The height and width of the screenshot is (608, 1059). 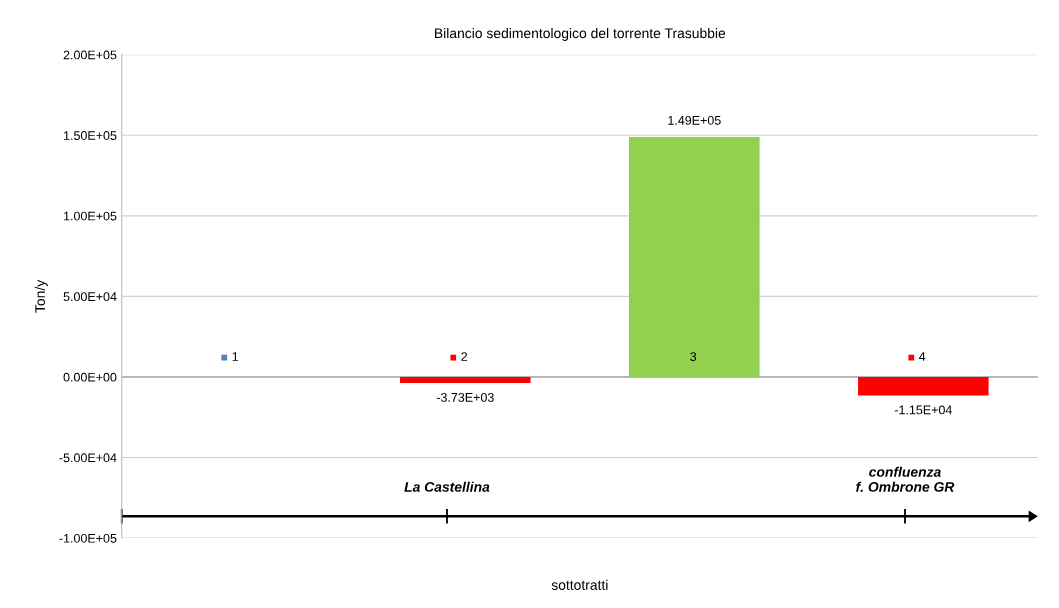 What do you see at coordinates (693, 356) in the screenshot?
I see `x-tick-label: 3` at bounding box center [693, 356].